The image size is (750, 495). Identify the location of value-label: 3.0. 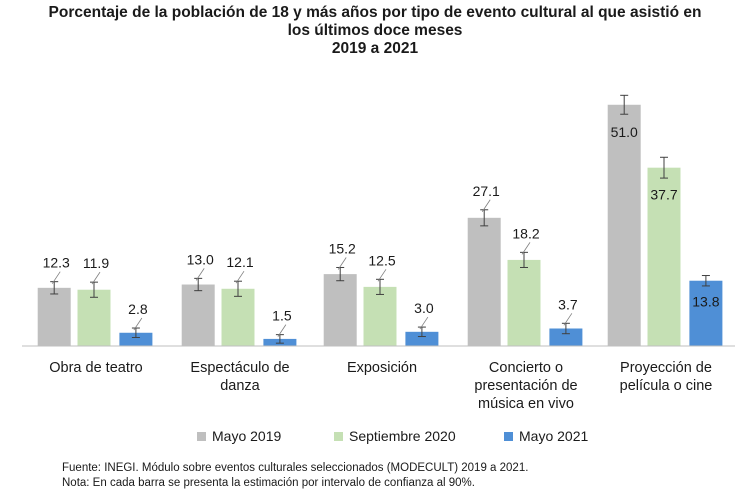
(424, 308).